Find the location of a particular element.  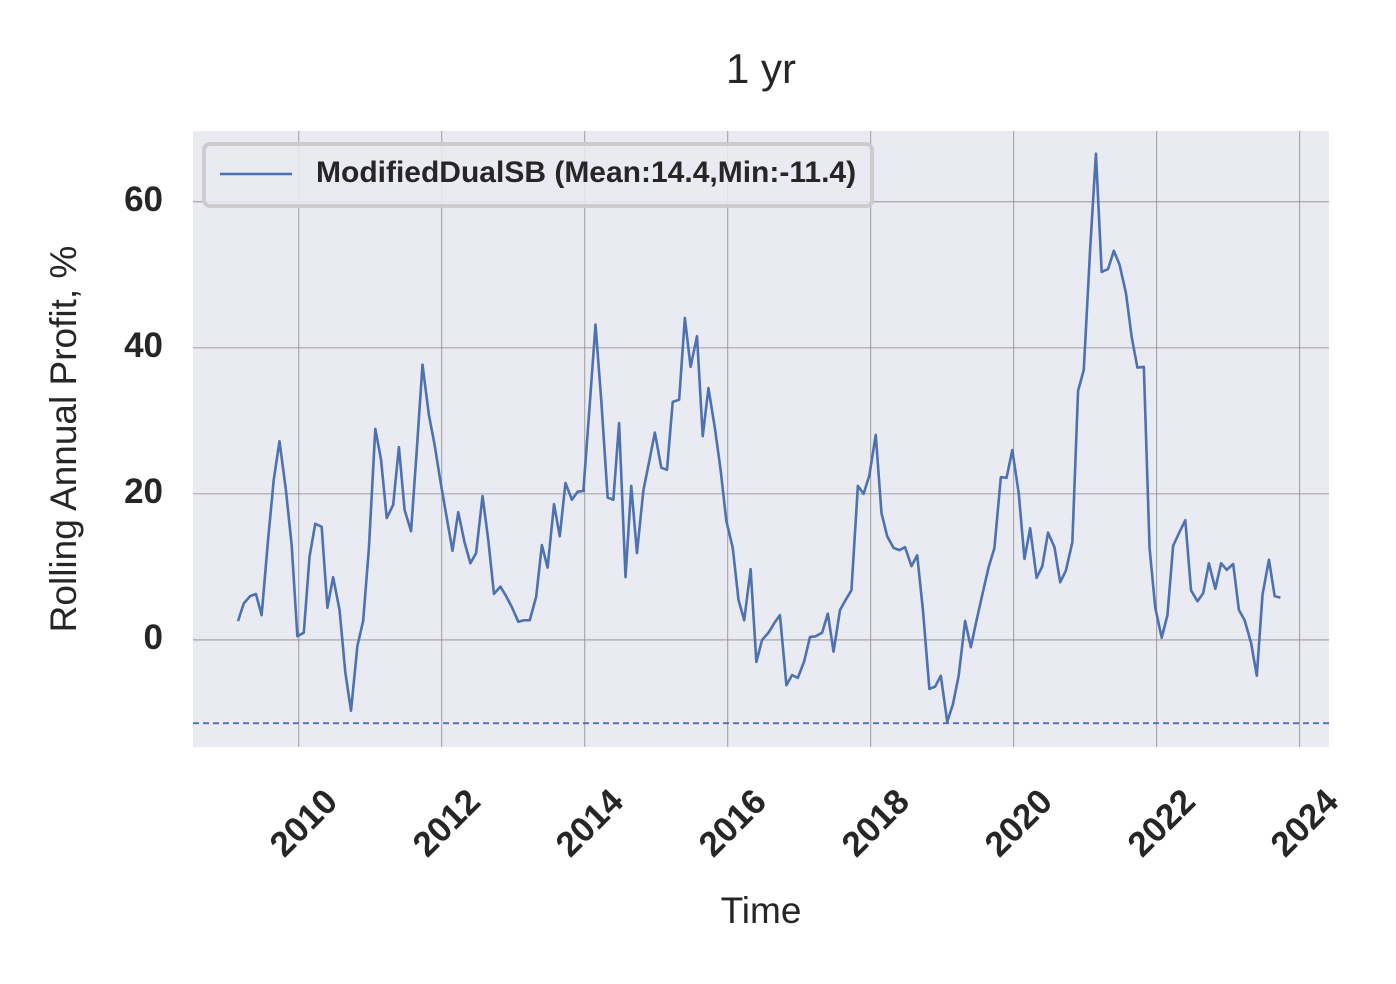

y-tick-label: 20 is located at coordinates (143, 491).